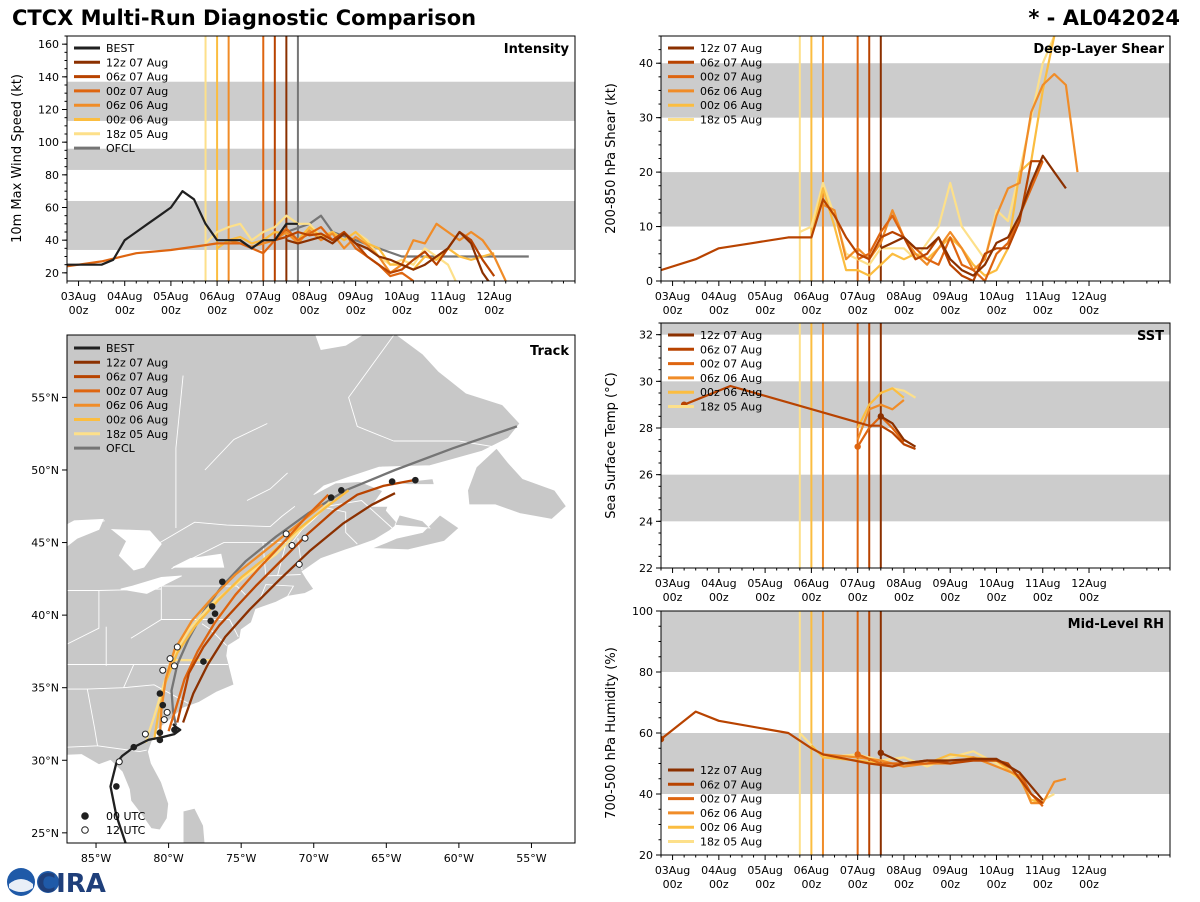  I want to click on intensity-plot-area, so click(321, 158).